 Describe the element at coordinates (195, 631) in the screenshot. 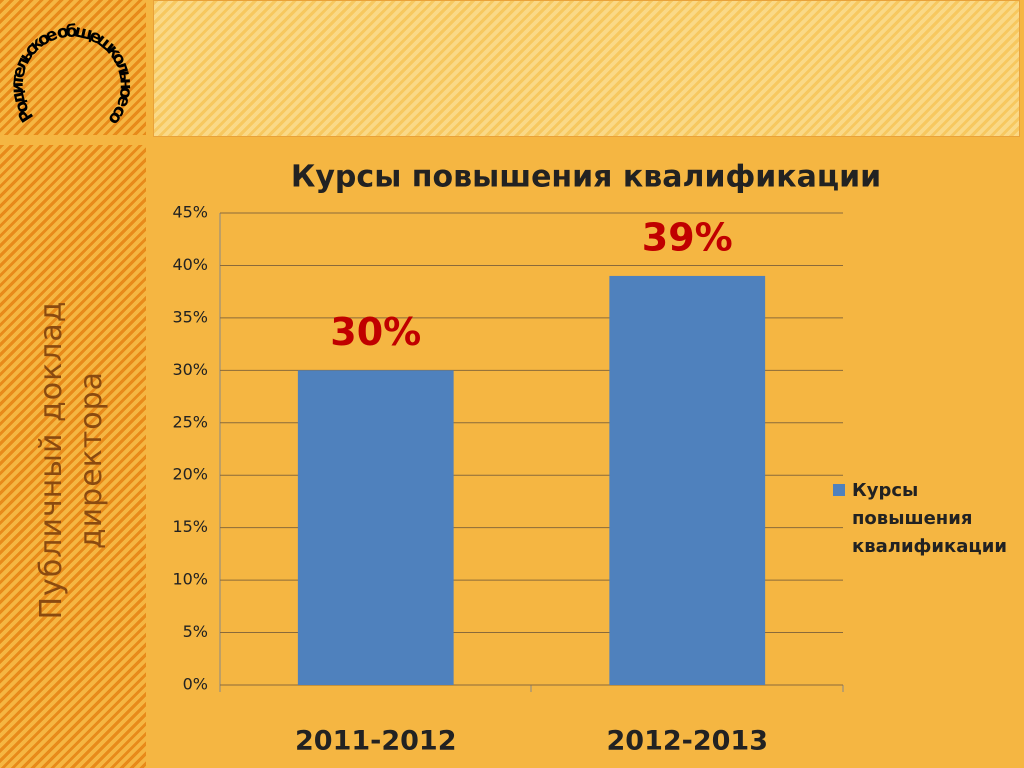

I see `y-tick-label: 5%` at that location.